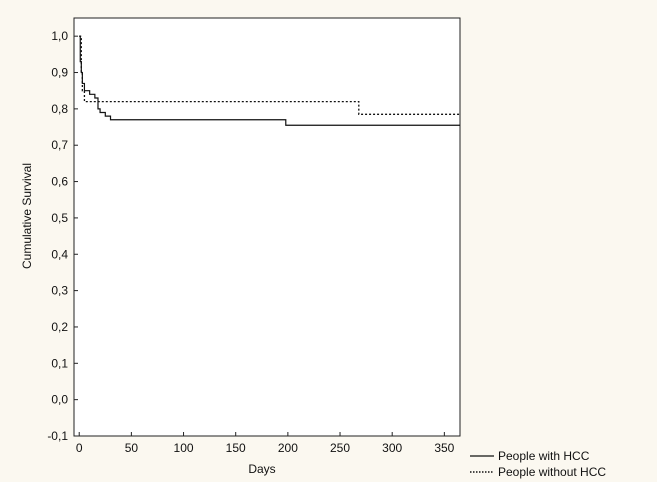 The image size is (657, 482). What do you see at coordinates (59, 109) in the screenshot?
I see `y-tick-label: 0,8` at bounding box center [59, 109].